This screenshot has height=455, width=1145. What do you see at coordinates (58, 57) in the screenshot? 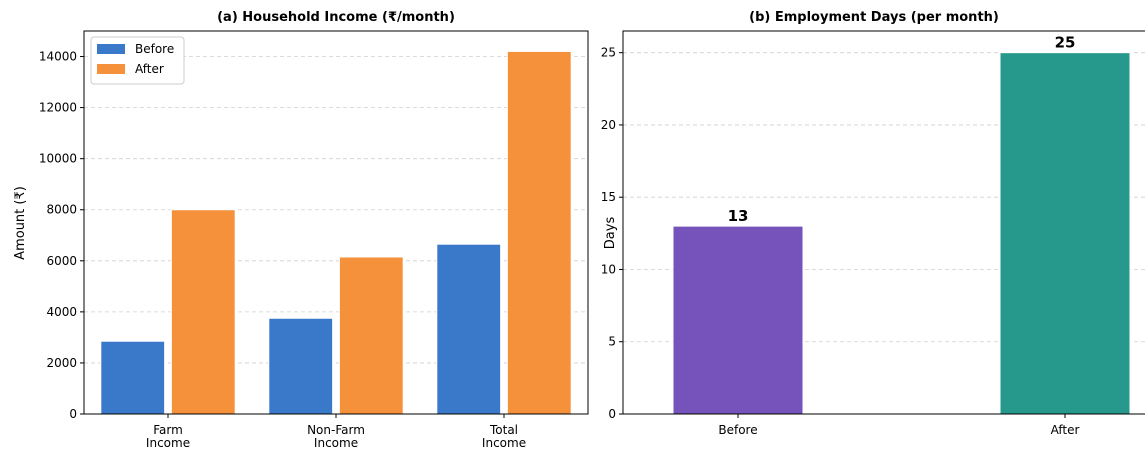
I see `y-tick-label-14000: 14000` at bounding box center [58, 57].